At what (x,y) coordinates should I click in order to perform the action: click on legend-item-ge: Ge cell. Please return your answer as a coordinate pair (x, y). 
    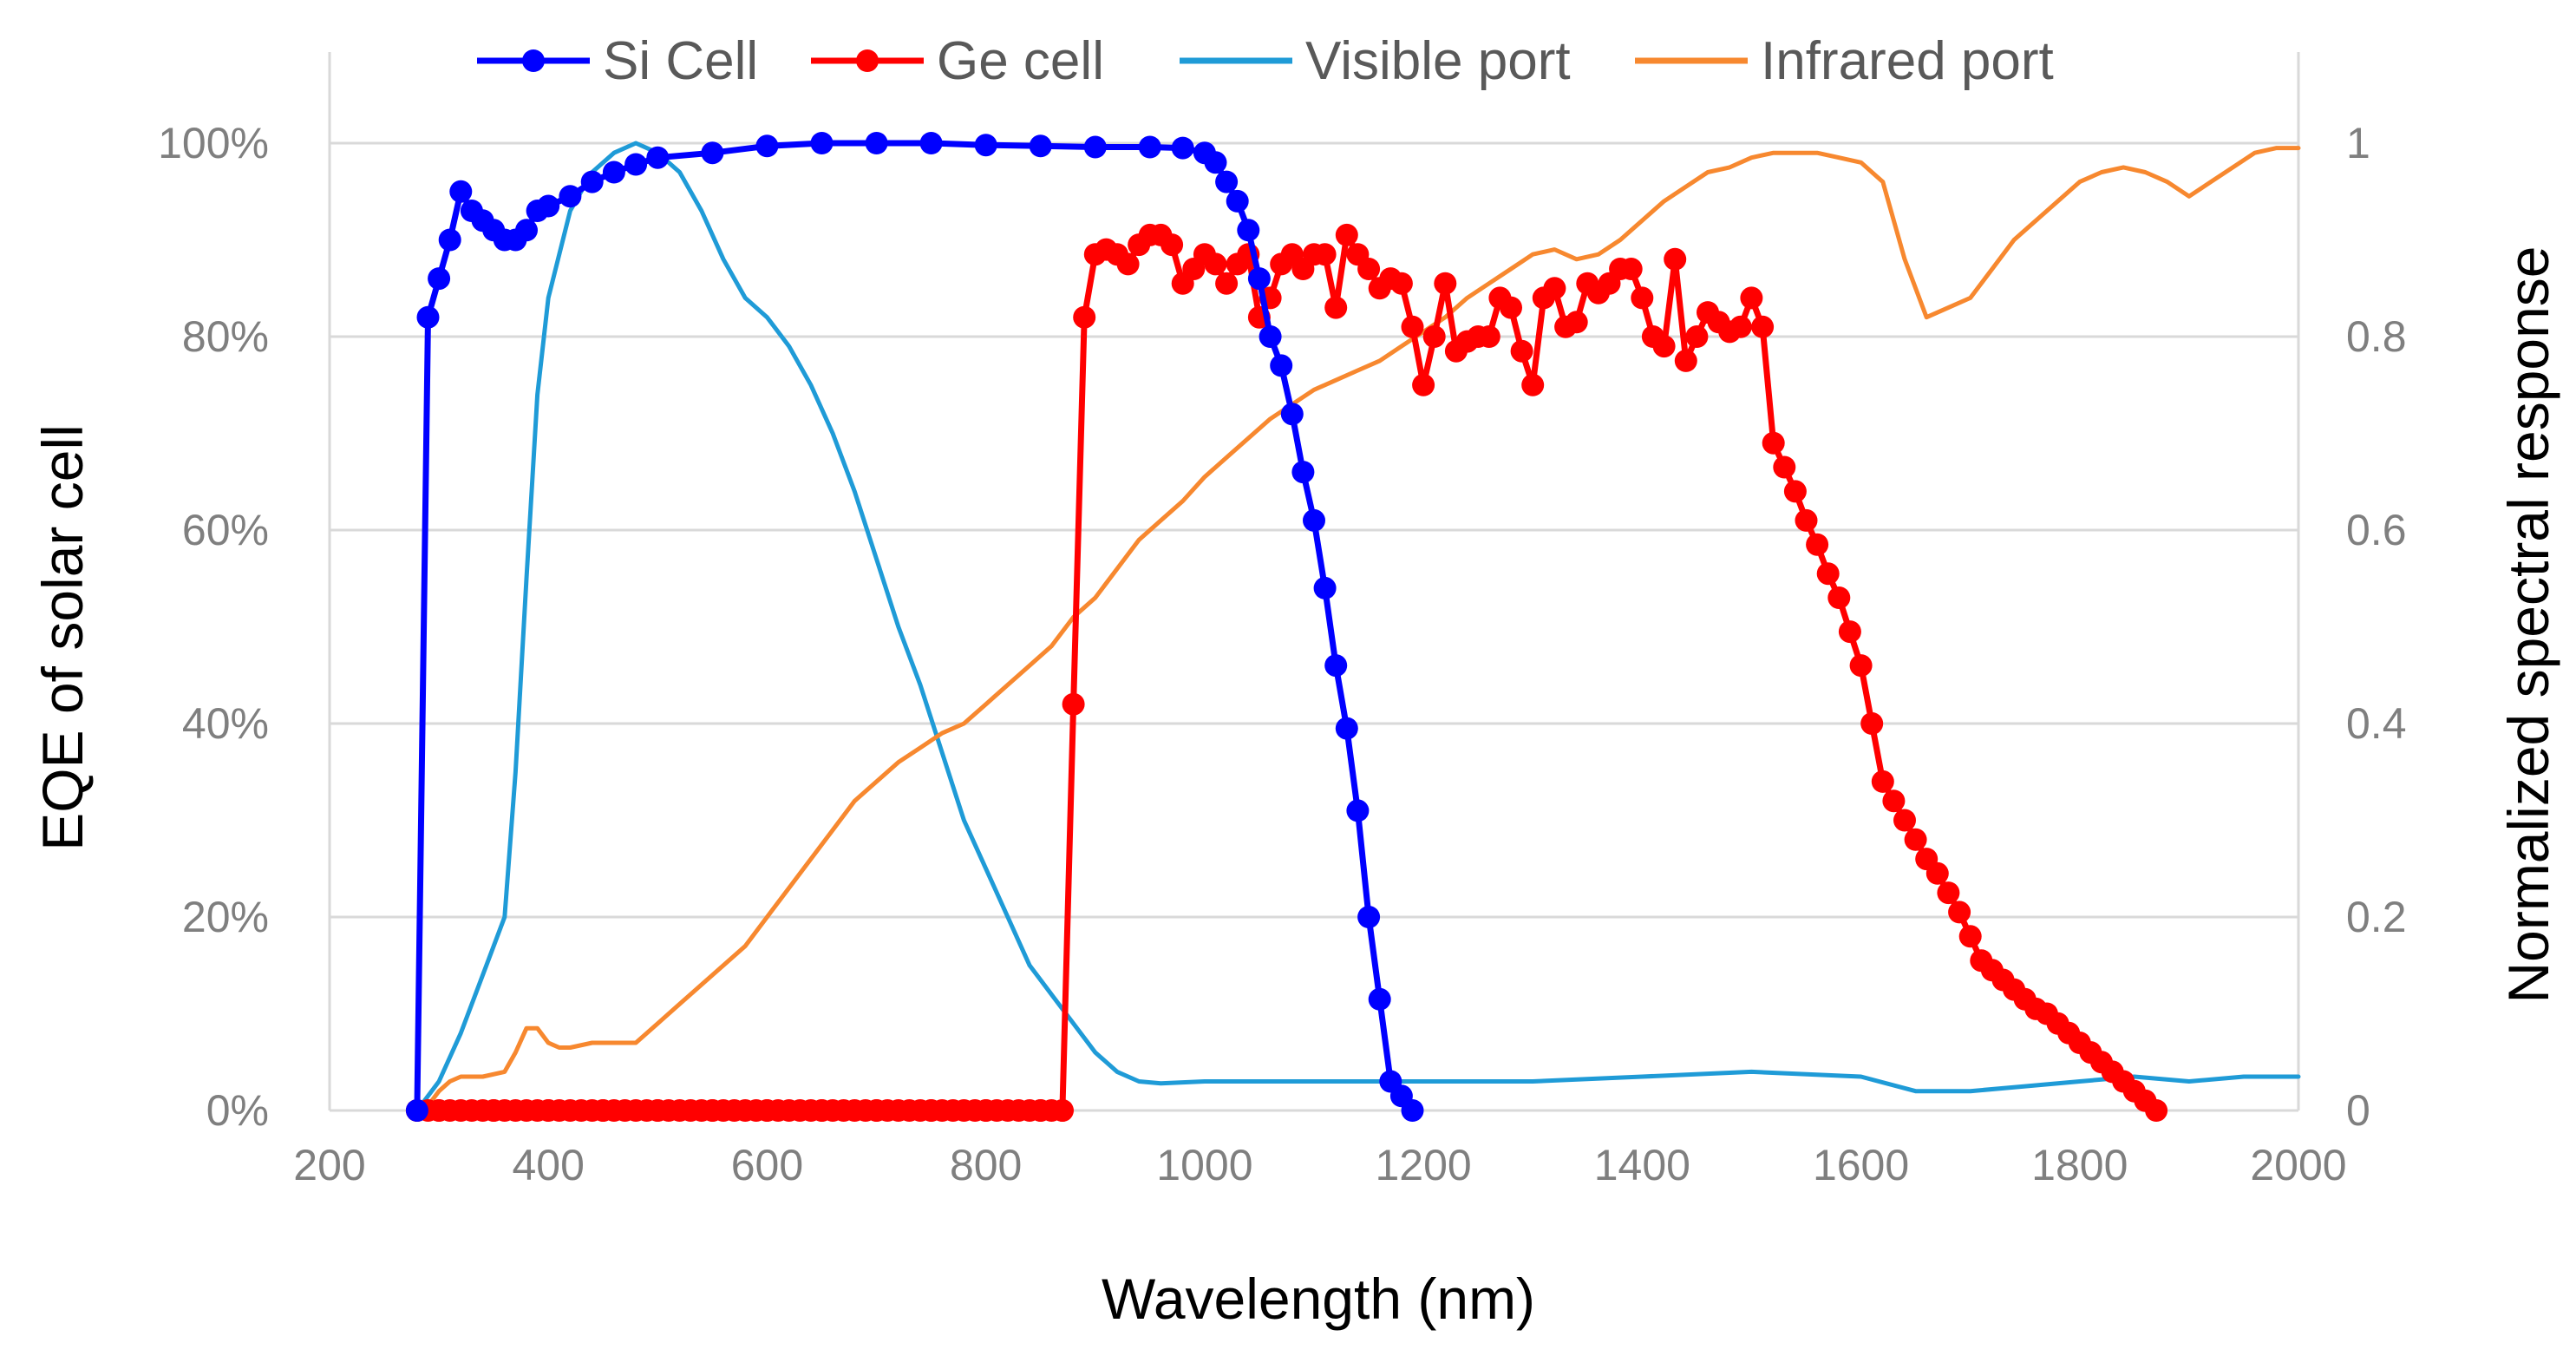
    Looking at the image, I should click on (957, 61).